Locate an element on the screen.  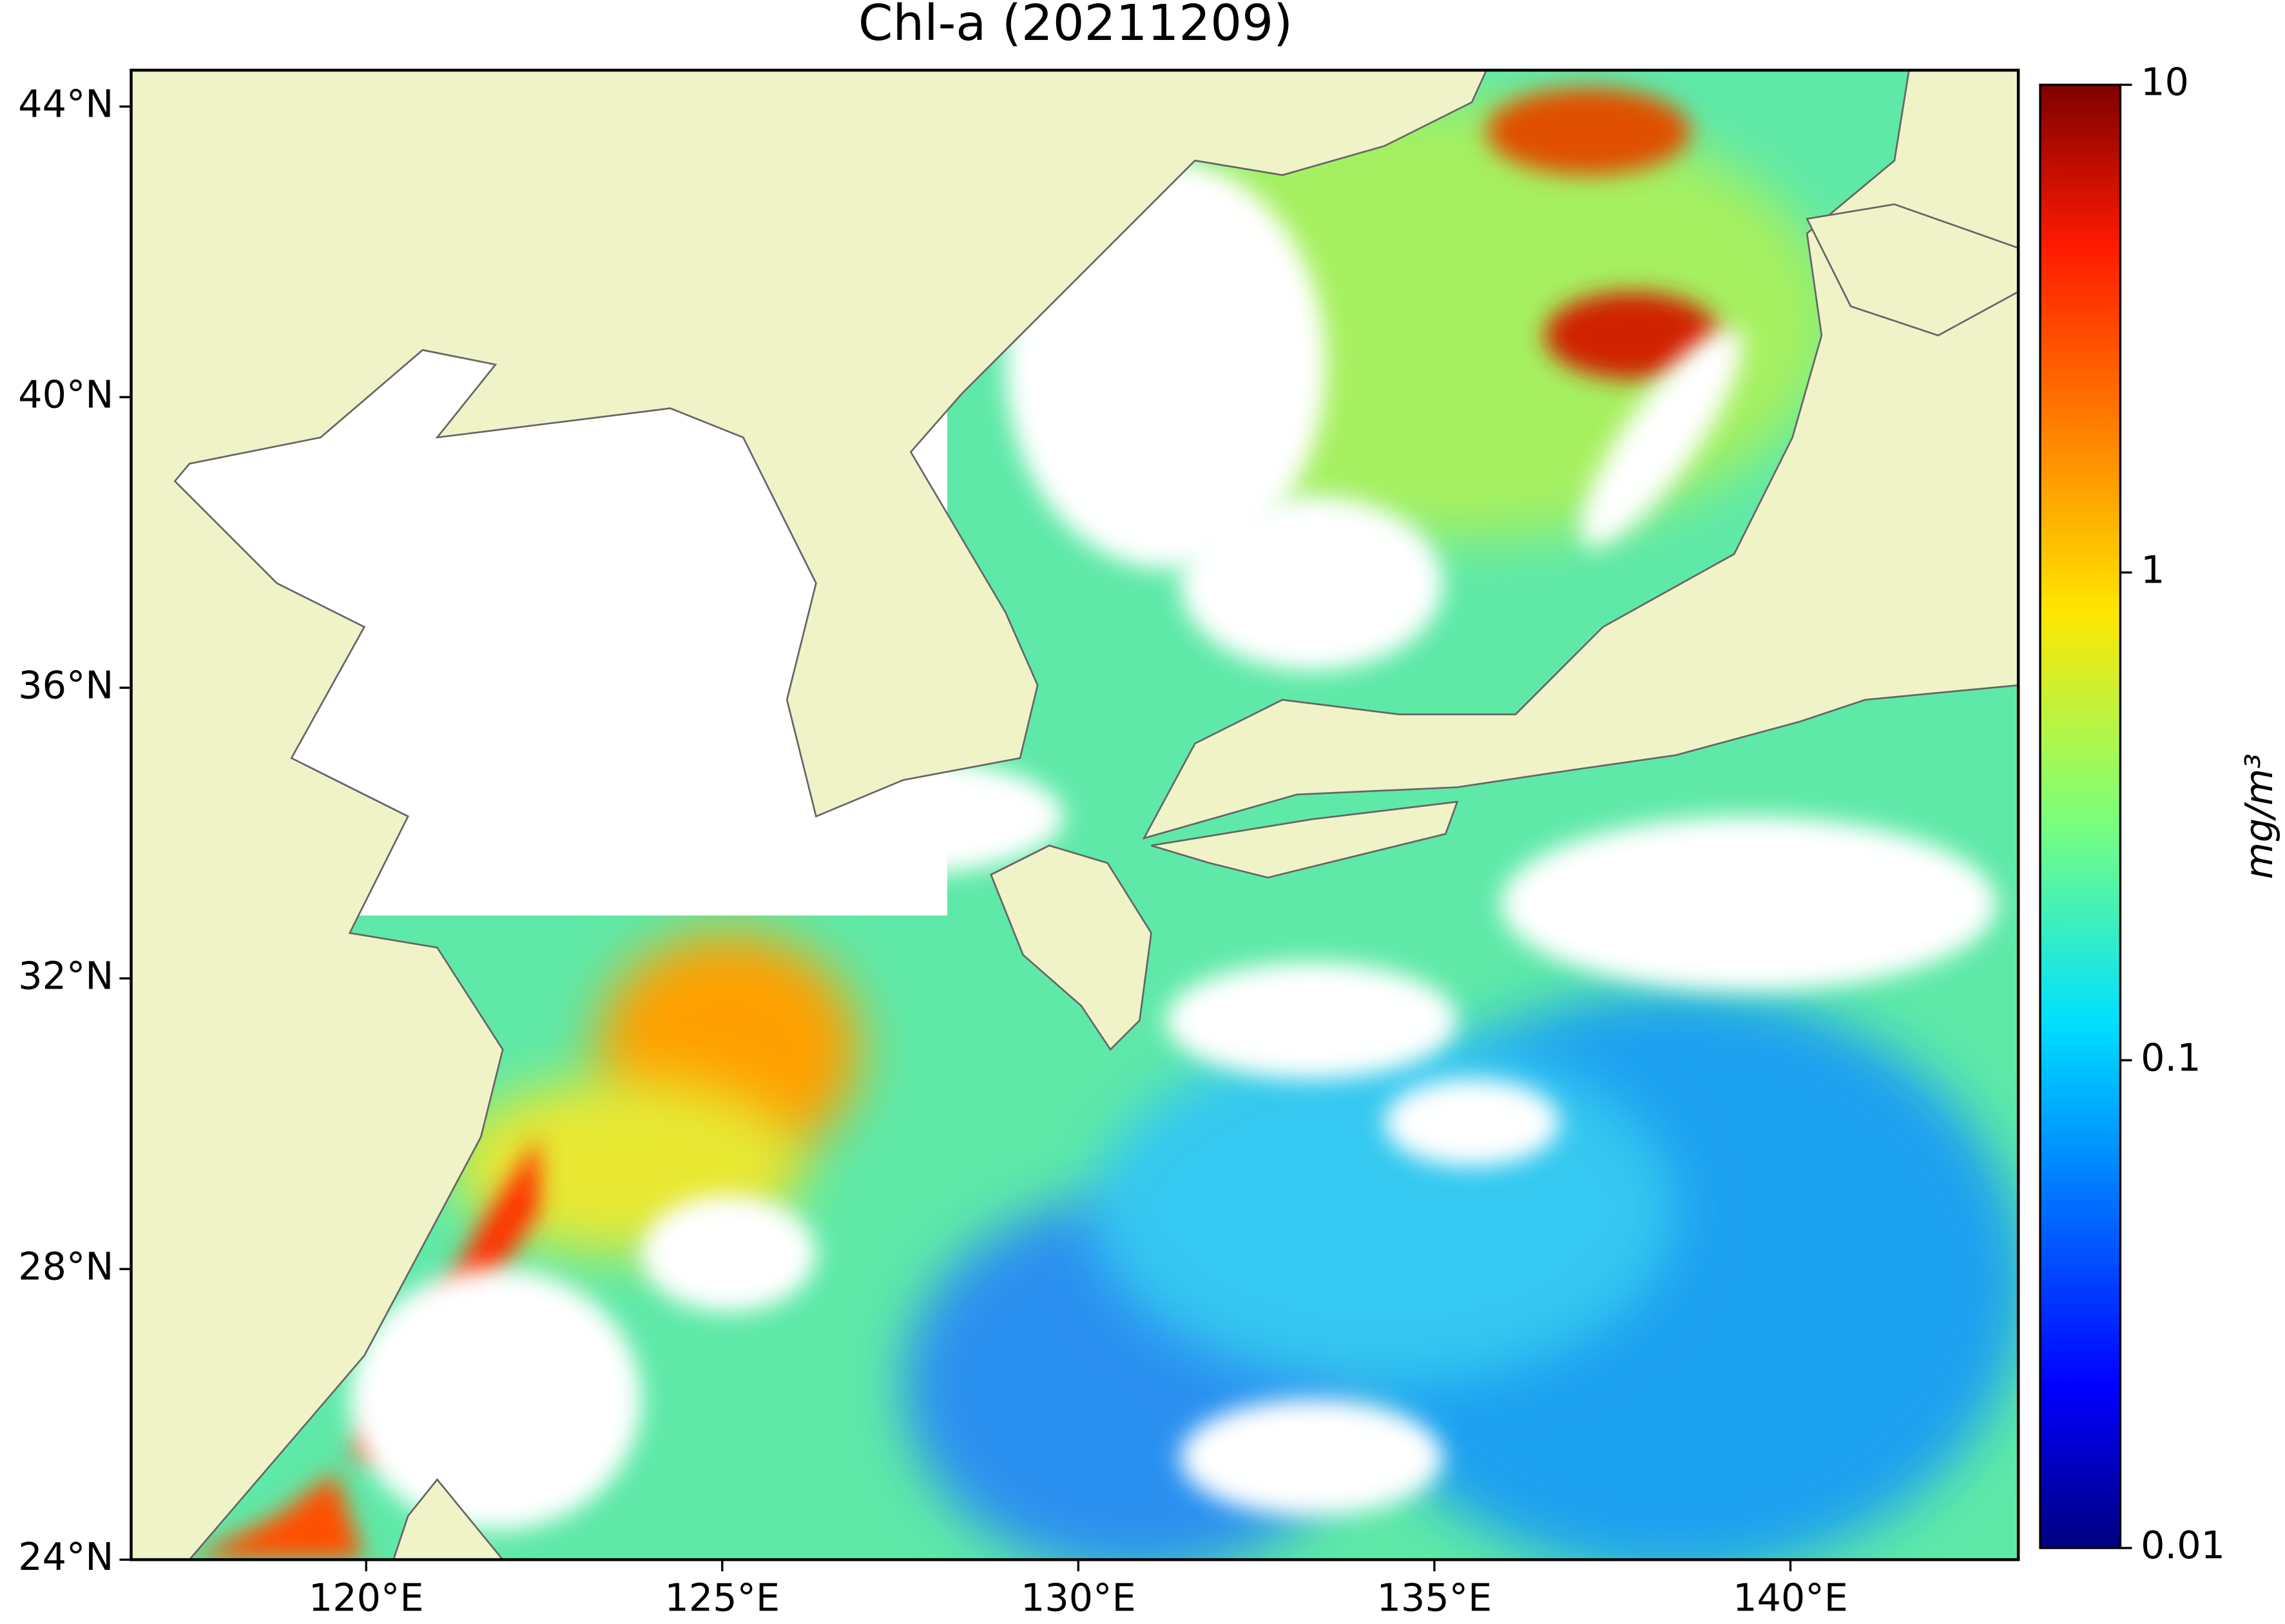
x-tick-label: 120°E is located at coordinates (366, 1598).